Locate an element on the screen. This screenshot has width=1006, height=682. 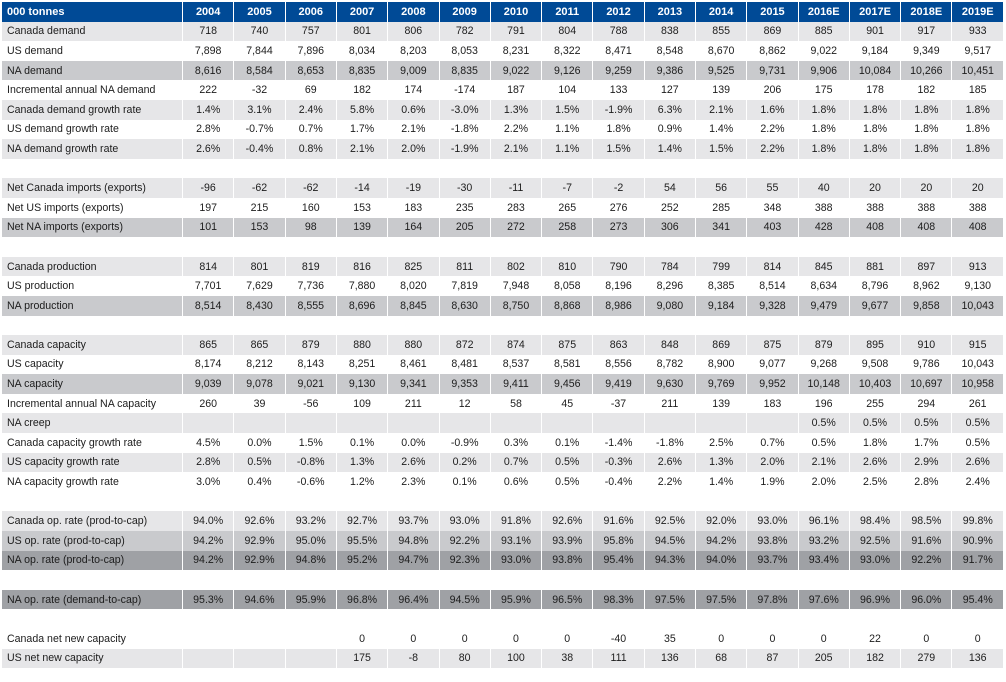
table-cell: 10,266 is located at coordinates (927, 70).